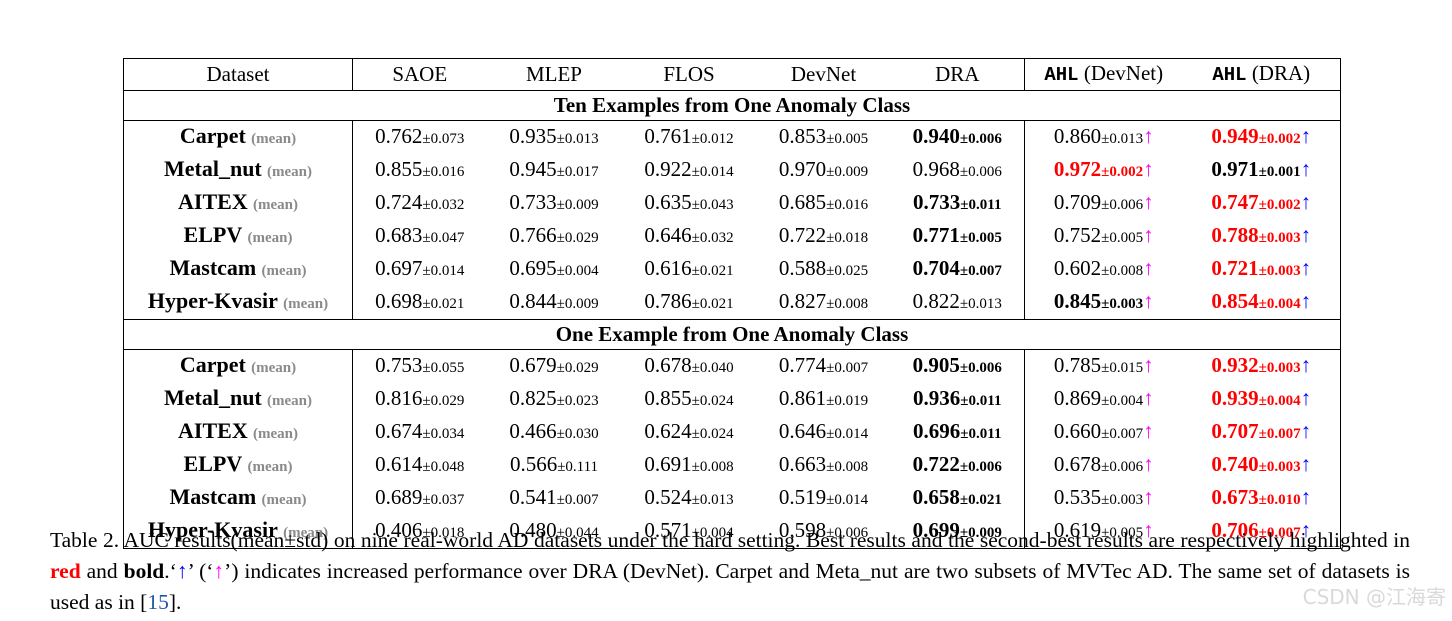  Describe the element at coordinates (1104, 367) in the screenshot. I see `score-cell: 0.785±0.015↑` at that location.